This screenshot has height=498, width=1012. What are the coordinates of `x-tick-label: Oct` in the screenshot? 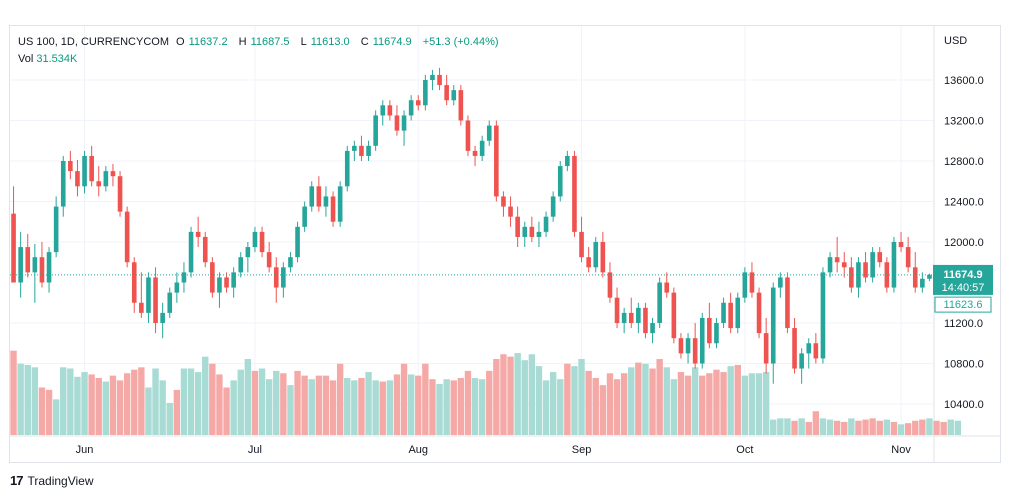 It's located at (744, 450).